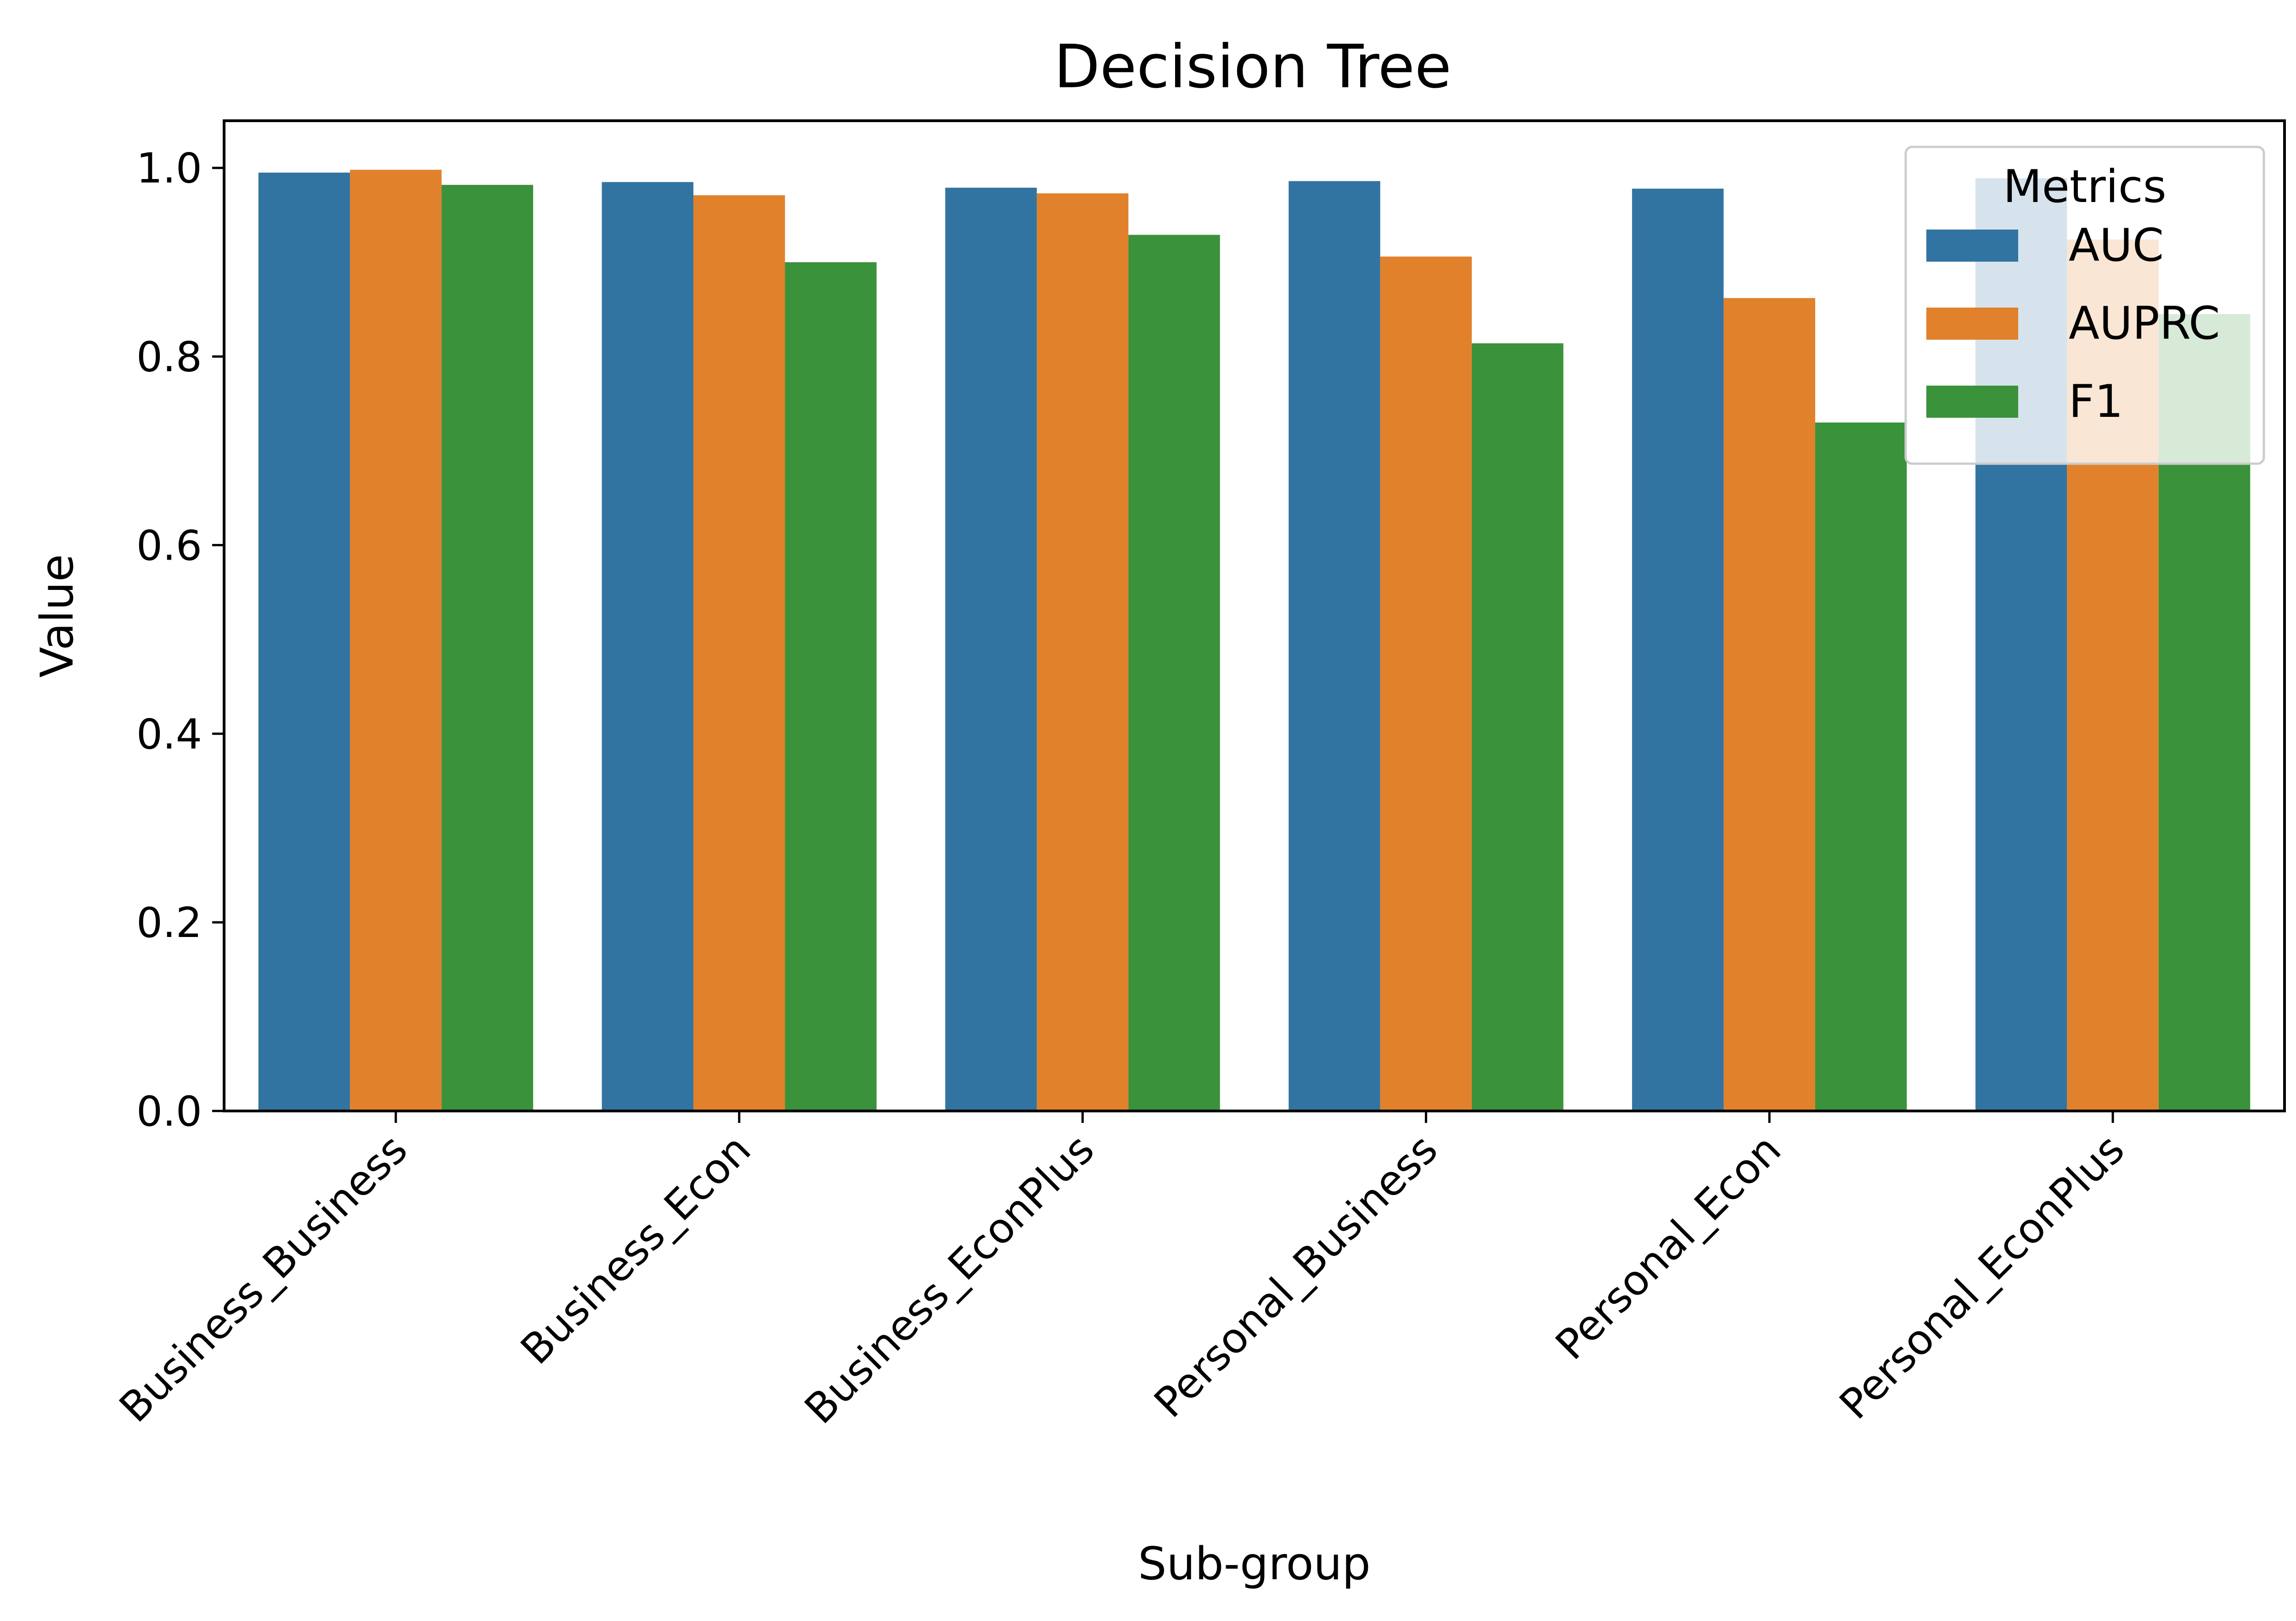 The width and height of the screenshot is (2296, 1621). I want to click on bar-auprc-business-econplus, so click(1082, 652).